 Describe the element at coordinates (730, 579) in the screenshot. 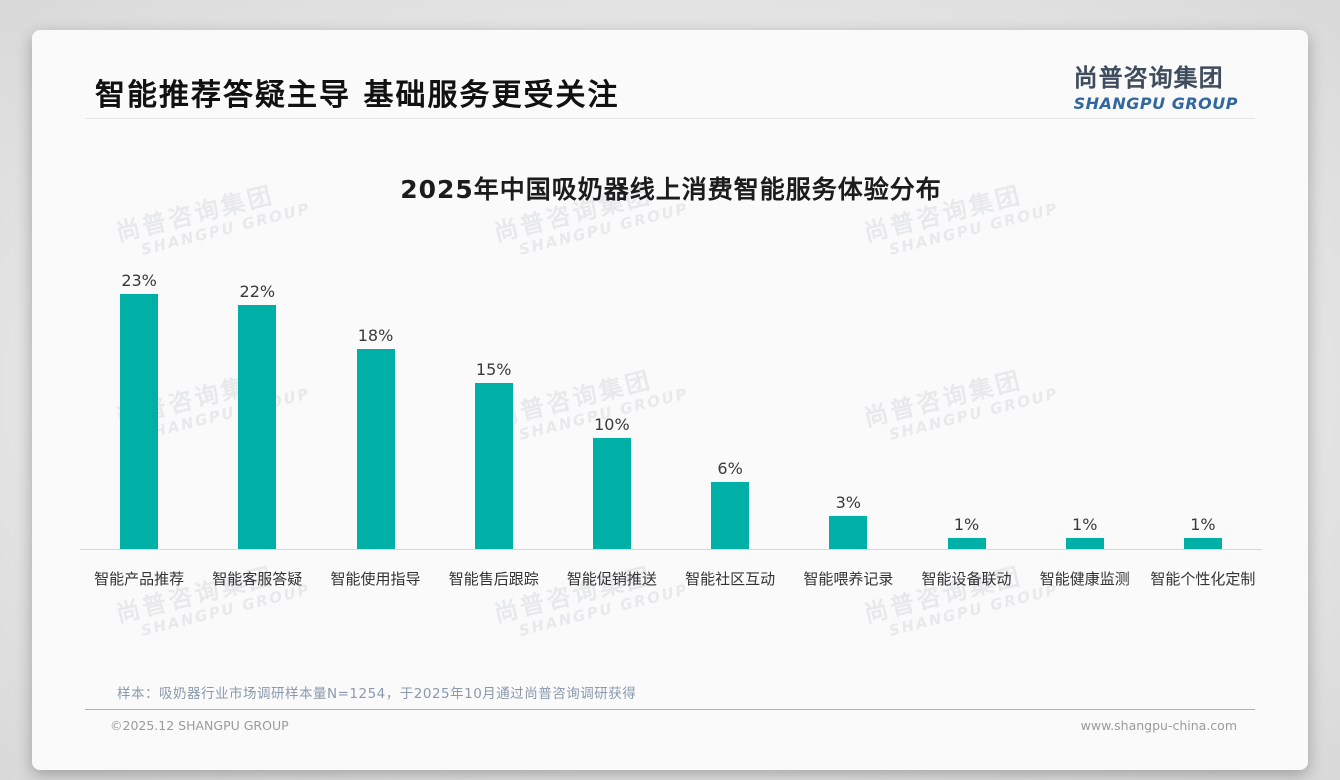

I see `category-label: 智能社区互动` at that location.